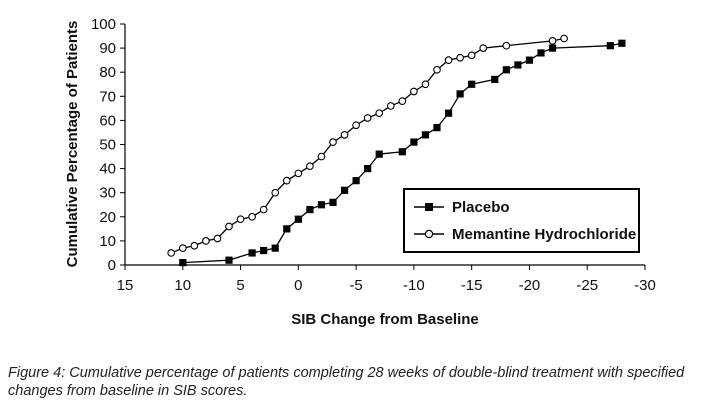 Image resolution: width=717 pixels, height=415 pixels. I want to click on x-tick-label: -10, so click(414, 285).